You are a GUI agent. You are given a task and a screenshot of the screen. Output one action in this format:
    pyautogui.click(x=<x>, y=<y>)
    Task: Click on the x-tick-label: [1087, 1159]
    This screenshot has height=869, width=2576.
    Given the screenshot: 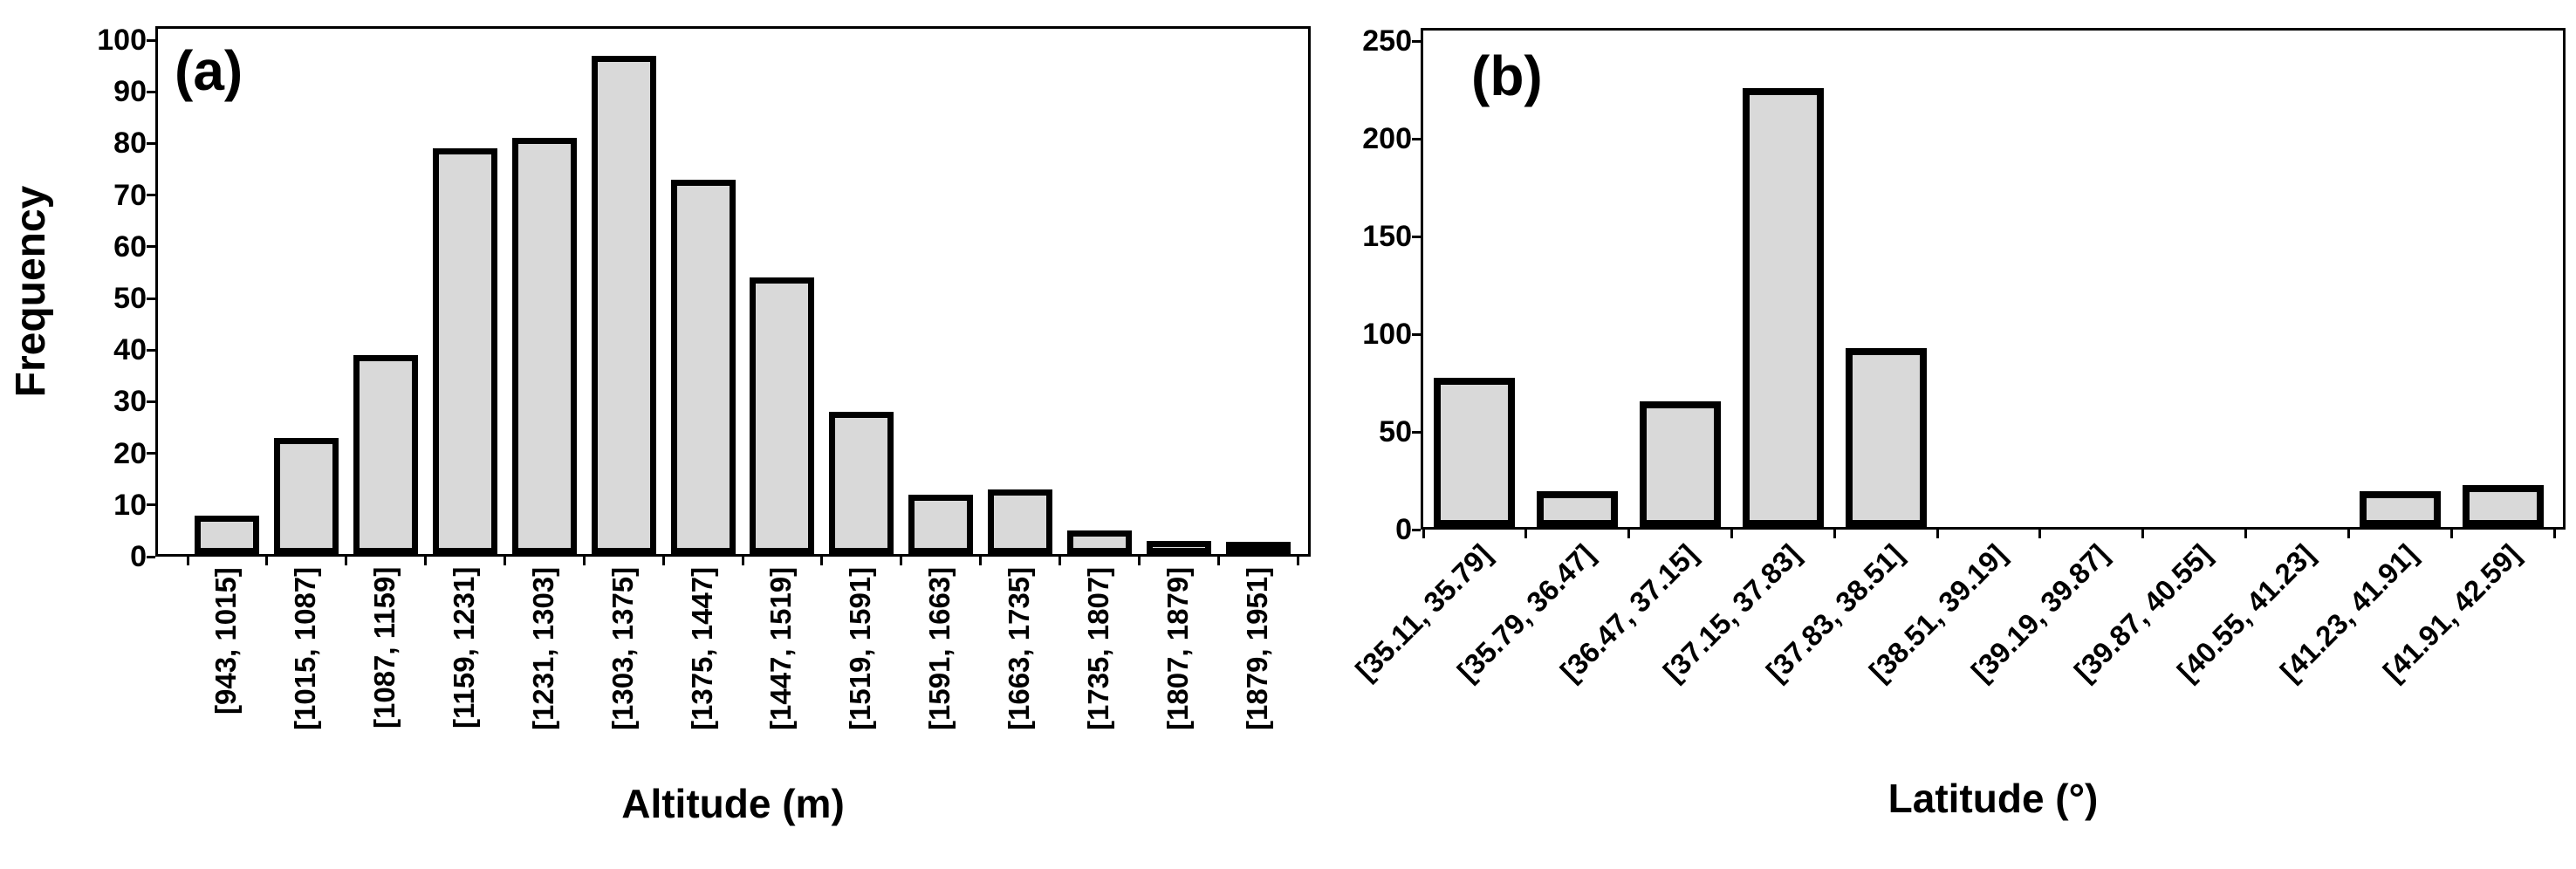 What is the action you would take?
    pyautogui.click(x=384, y=648)
    